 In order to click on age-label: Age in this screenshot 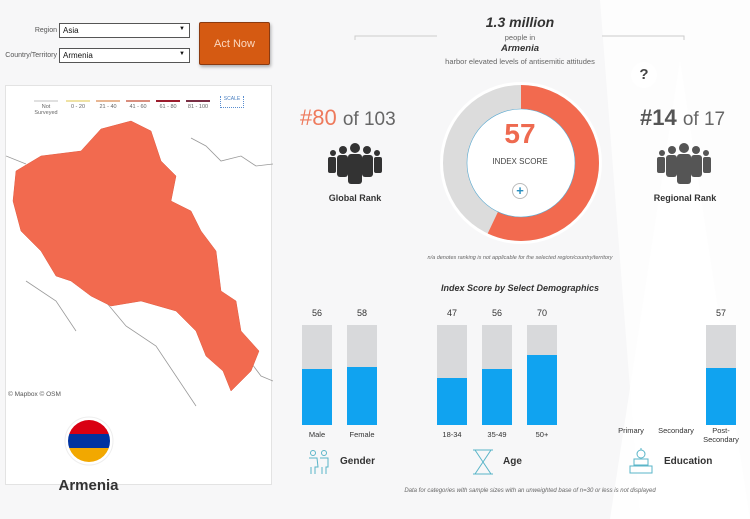, I will do `click(512, 461)`.